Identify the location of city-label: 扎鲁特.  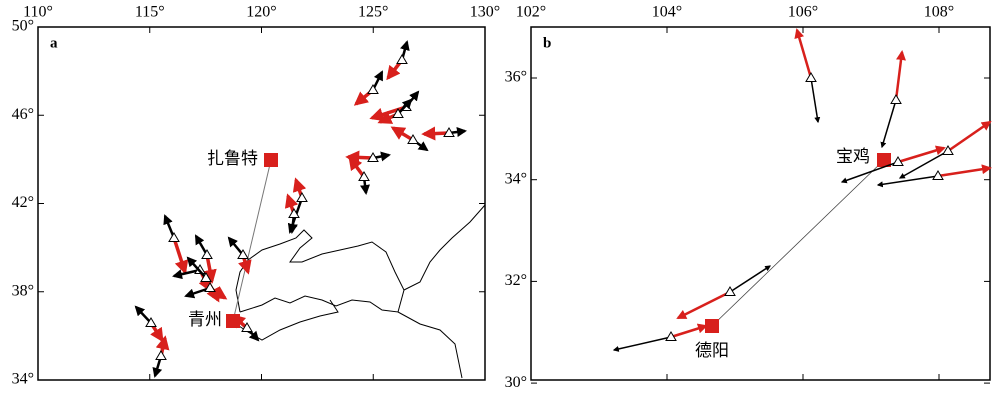
(232, 158).